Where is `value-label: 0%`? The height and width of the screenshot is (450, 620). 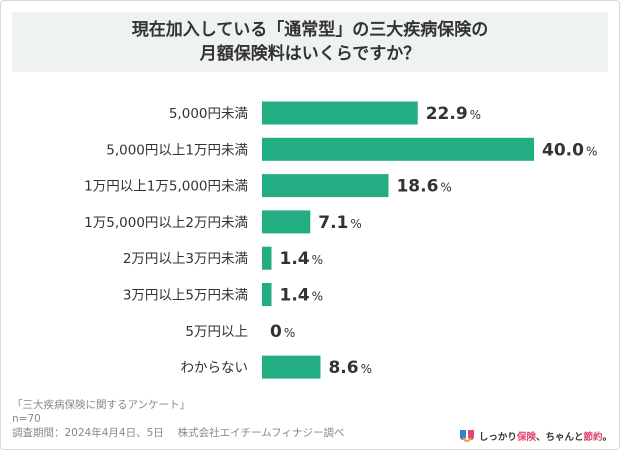
value-label: 0% is located at coordinates (282, 332).